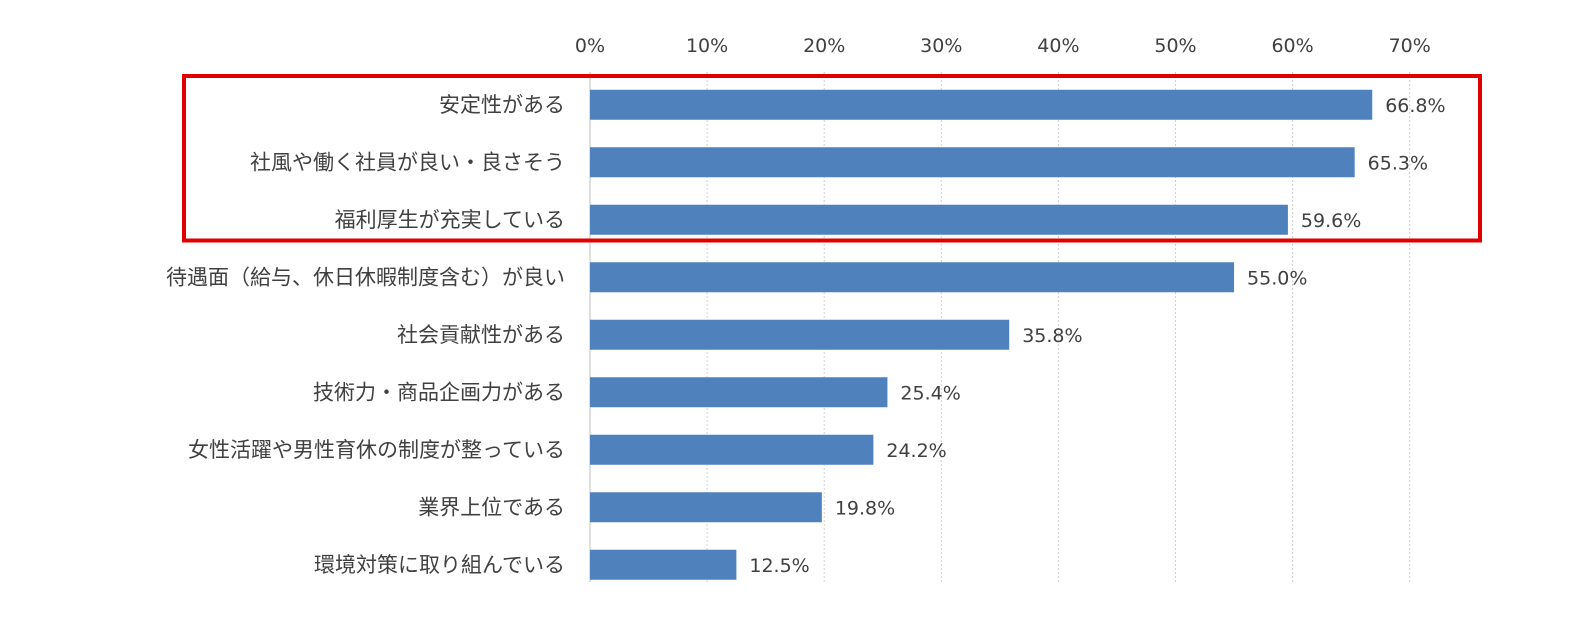 Image resolution: width=1588 pixels, height=622 pixels. I want to click on x-tick-label: 20%, so click(824, 46).